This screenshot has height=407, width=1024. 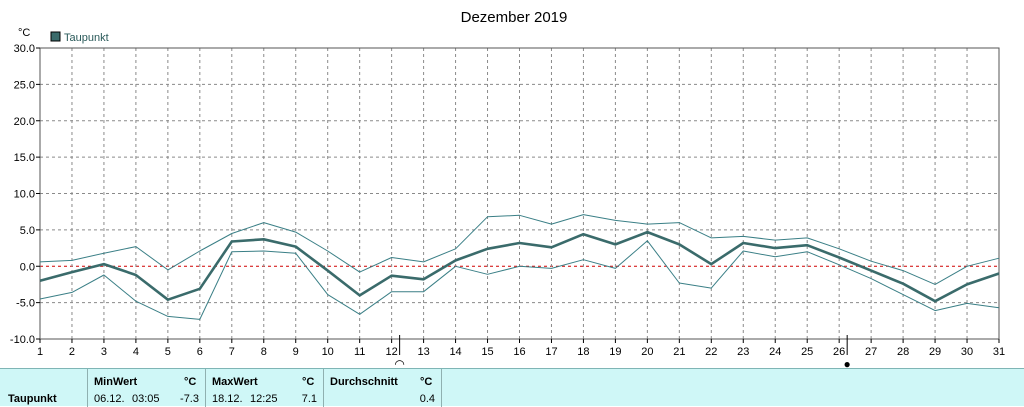 I want to click on y-tick-label: 0.0, so click(x=27, y=267).